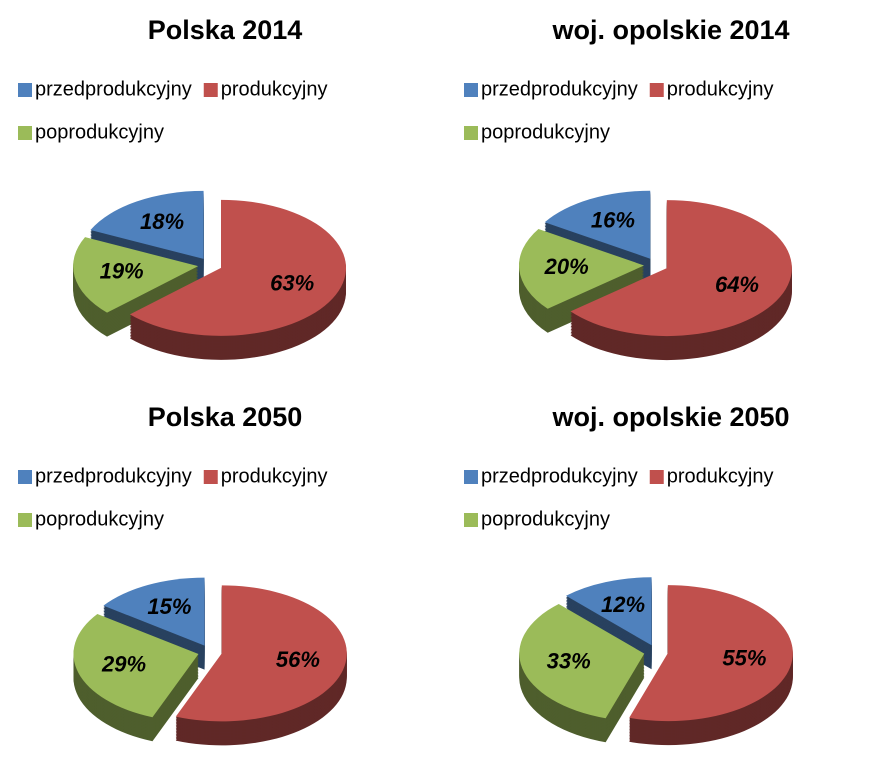 The width and height of the screenshot is (893, 774). What do you see at coordinates (225, 30) in the screenshot?
I see `chart-title: Polska 2014` at bounding box center [225, 30].